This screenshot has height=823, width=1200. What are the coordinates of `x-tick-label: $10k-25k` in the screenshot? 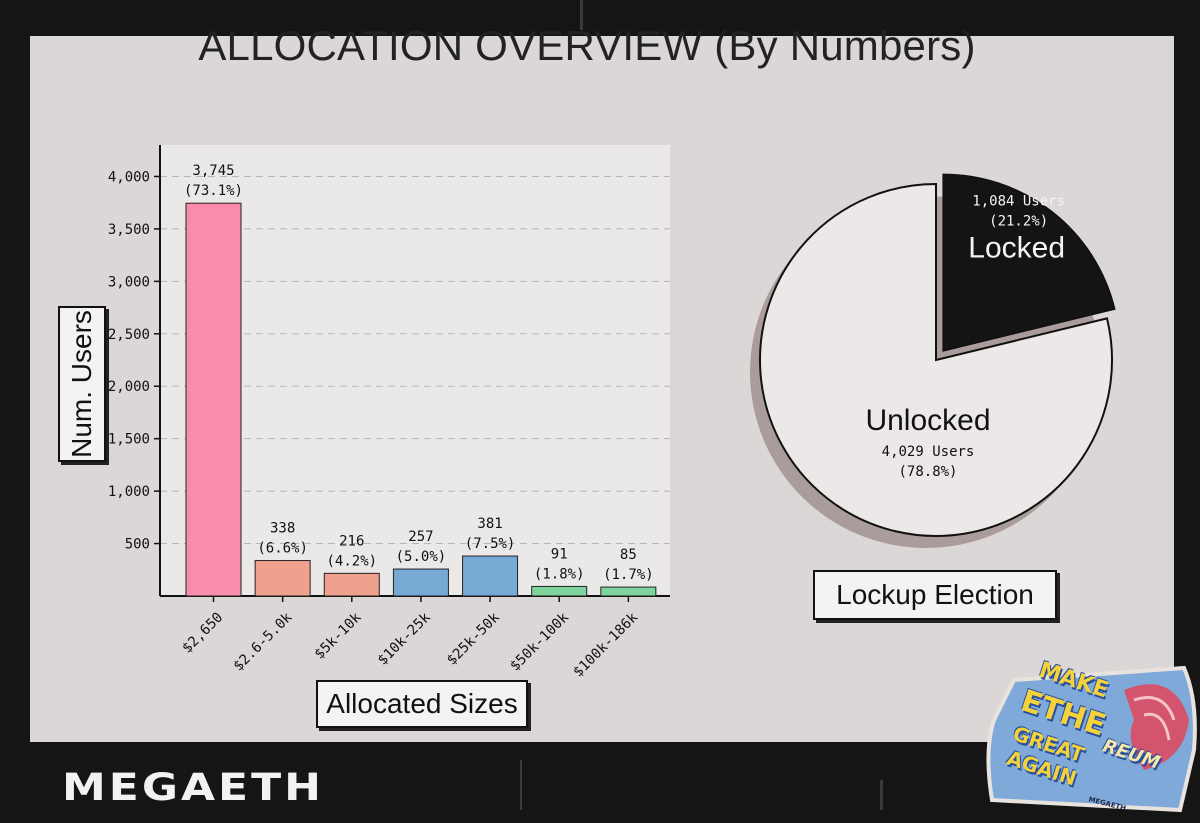 It's located at (404, 638).